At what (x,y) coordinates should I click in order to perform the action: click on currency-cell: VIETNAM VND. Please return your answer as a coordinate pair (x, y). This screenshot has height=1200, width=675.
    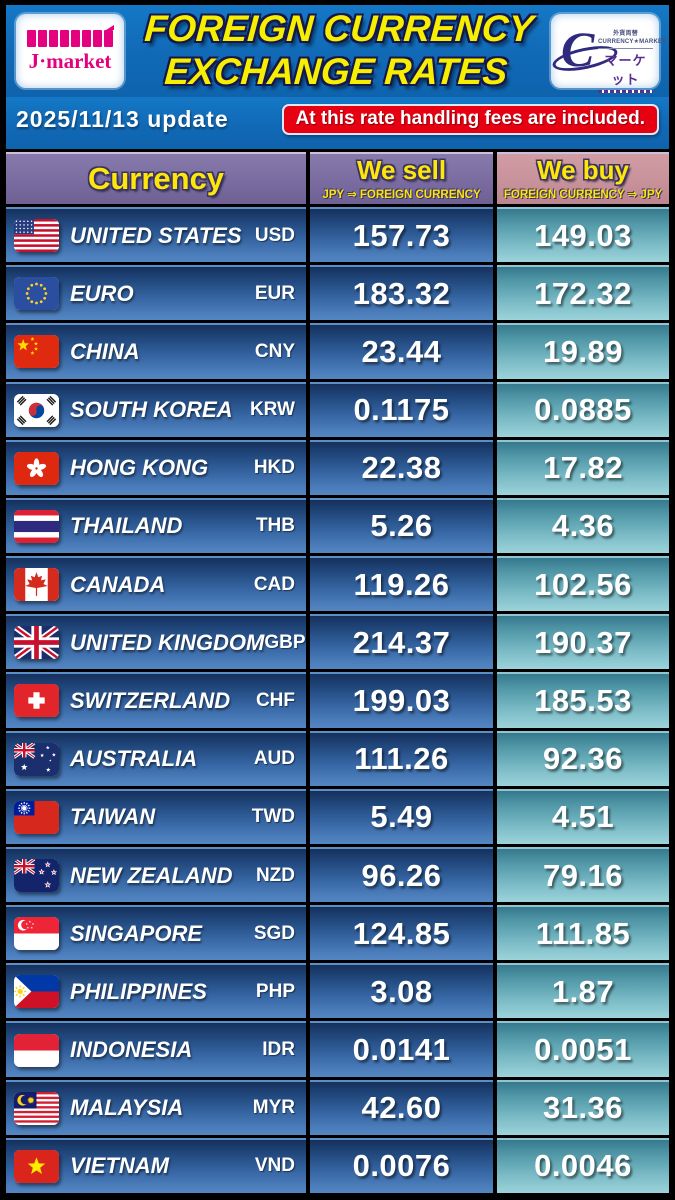
    Looking at the image, I should click on (156, 1165).